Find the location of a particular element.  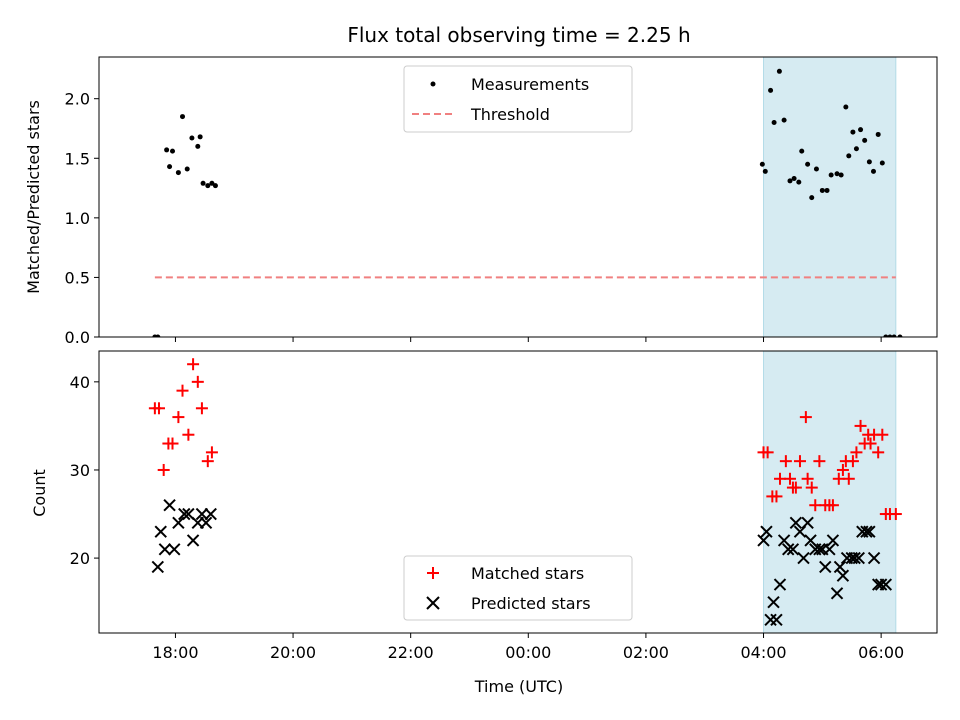

bottom-y-axis-label: Count is located at coordinates (39, 493).